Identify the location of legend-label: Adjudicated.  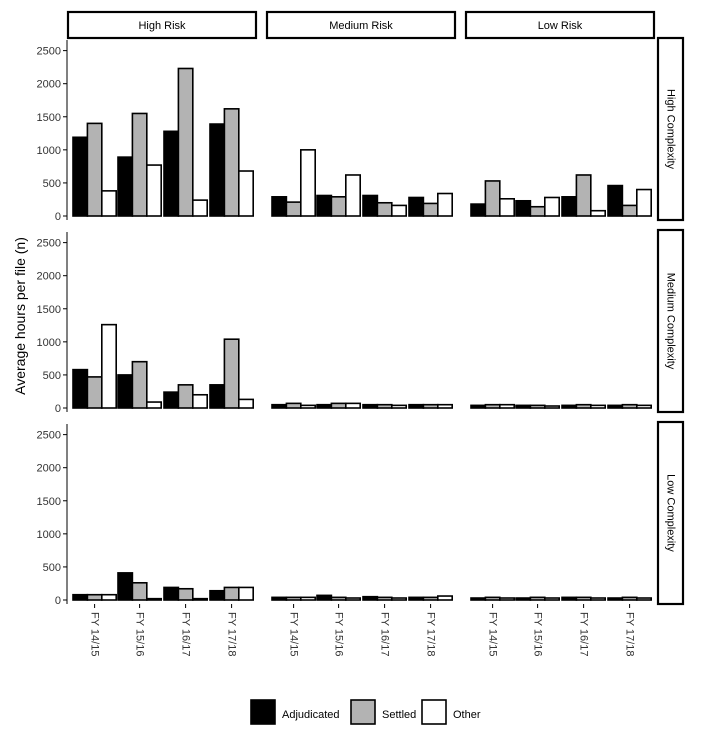
(311, 715).